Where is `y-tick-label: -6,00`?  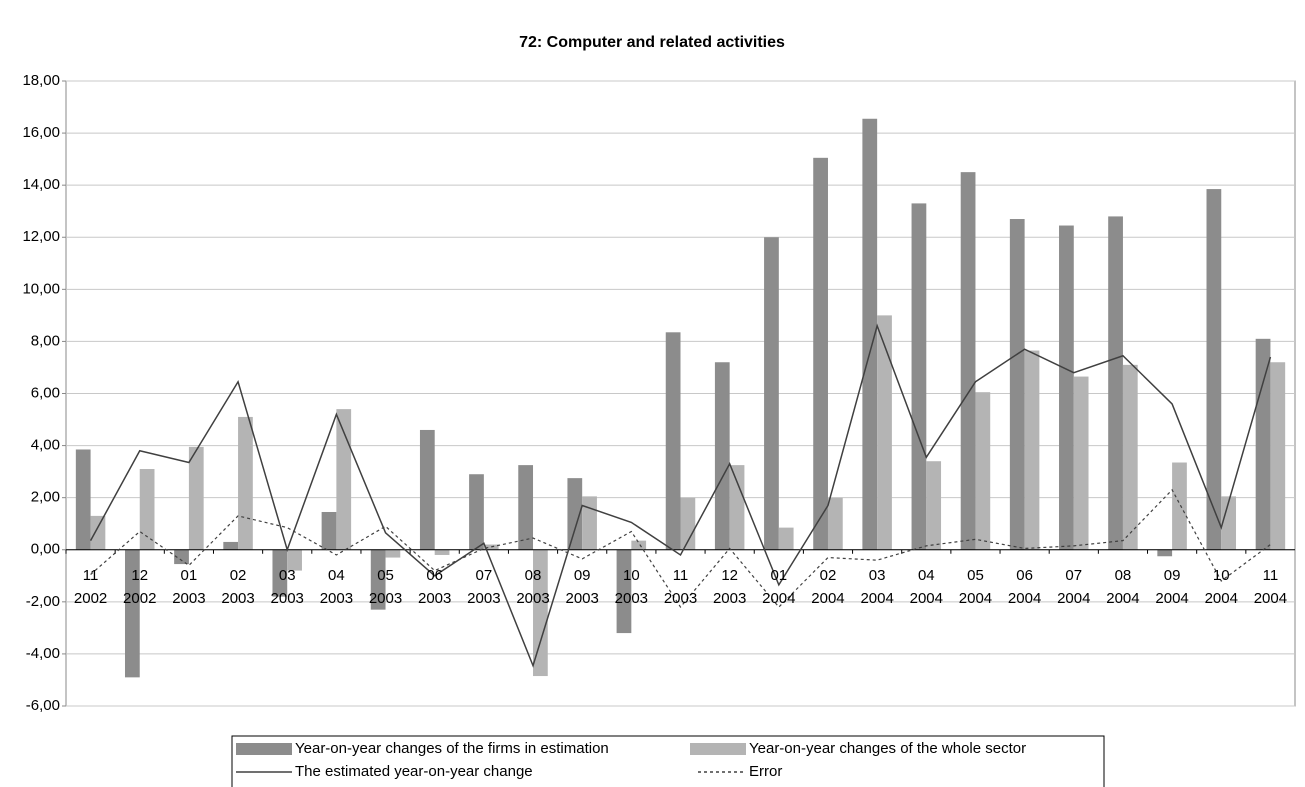
y-tick-label: -6,00 is located at coordinates (43, 705).